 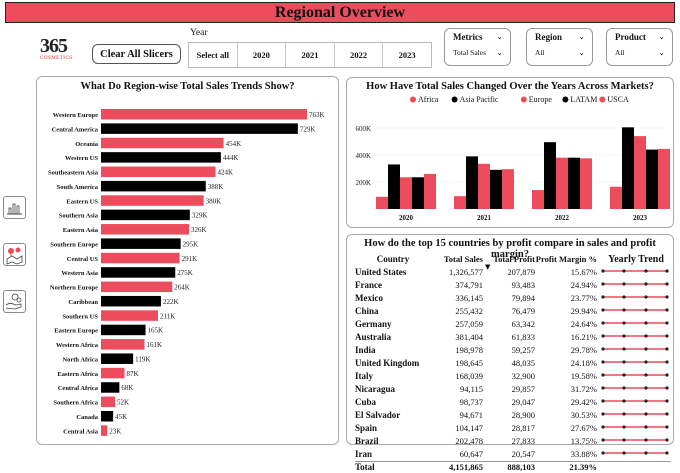 I want to click on column-europe-2023, so click(x=640, y=172).